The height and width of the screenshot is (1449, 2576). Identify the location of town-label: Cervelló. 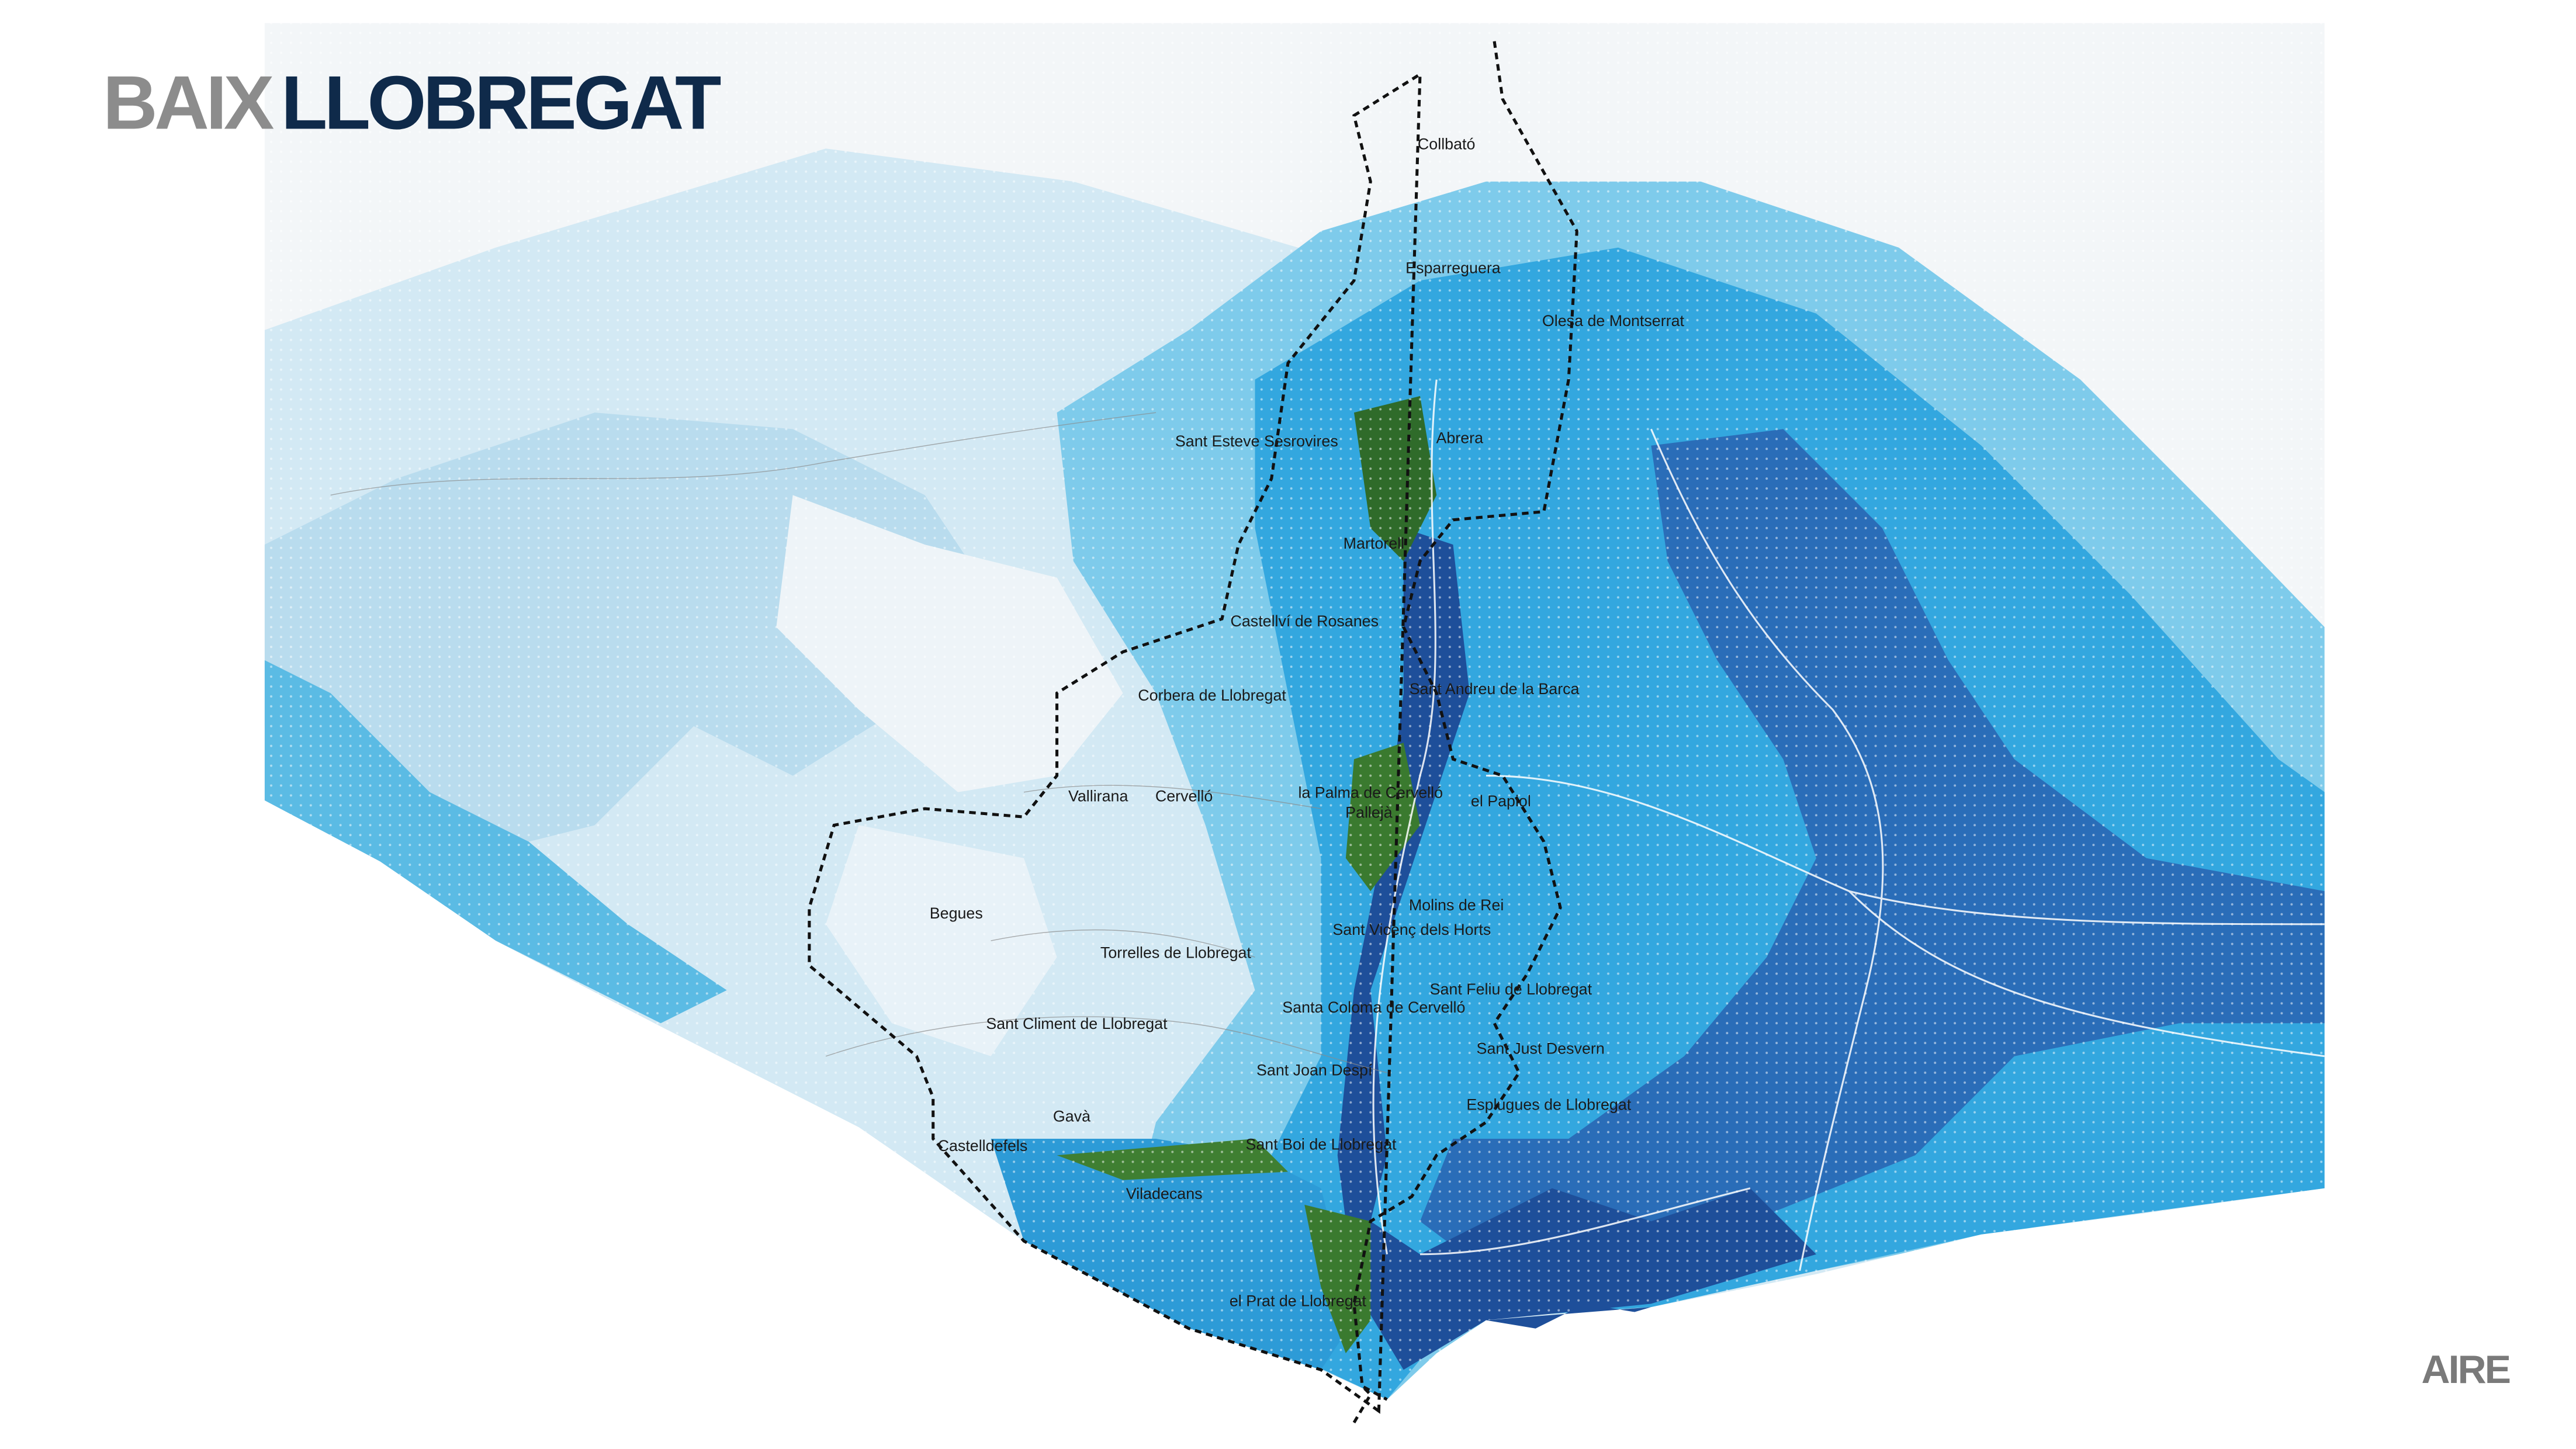
(1184, 796).